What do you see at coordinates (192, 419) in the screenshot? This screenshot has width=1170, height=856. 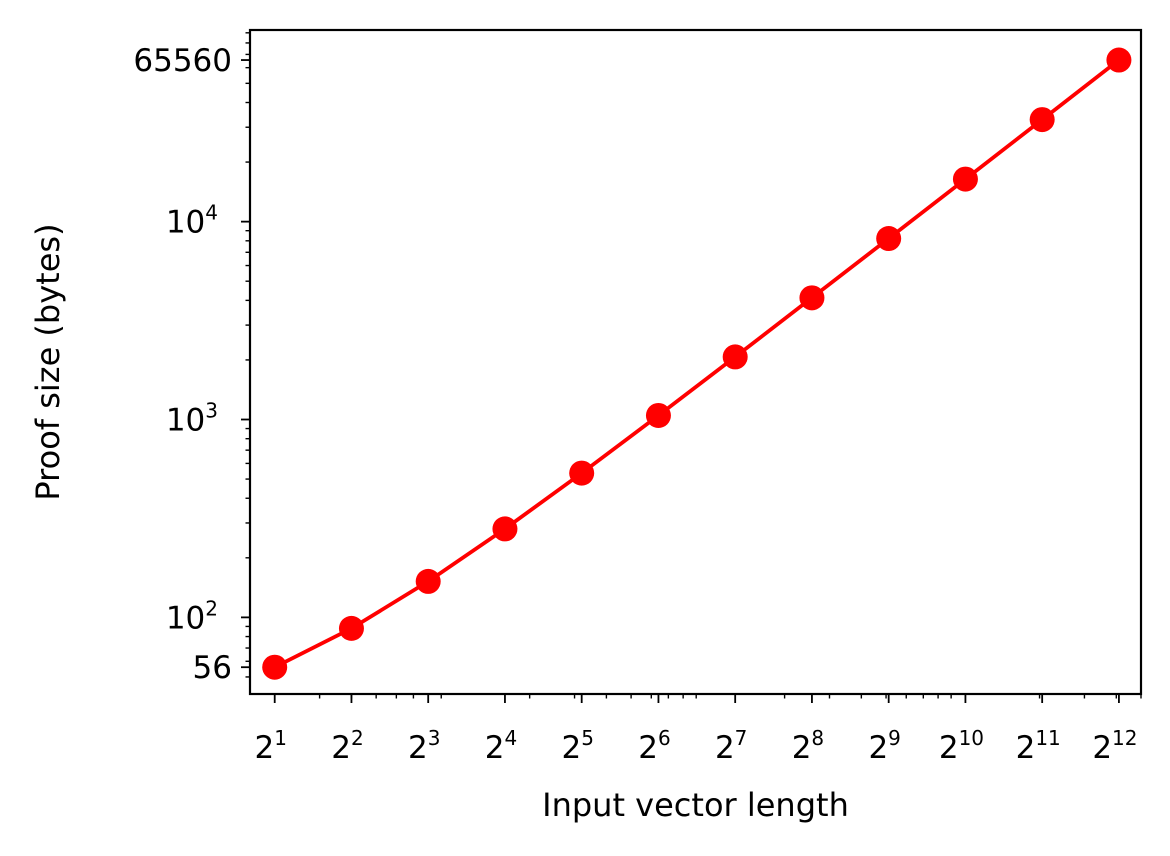 I see `y-tick-label: 103` at bounding box center [192, 419].